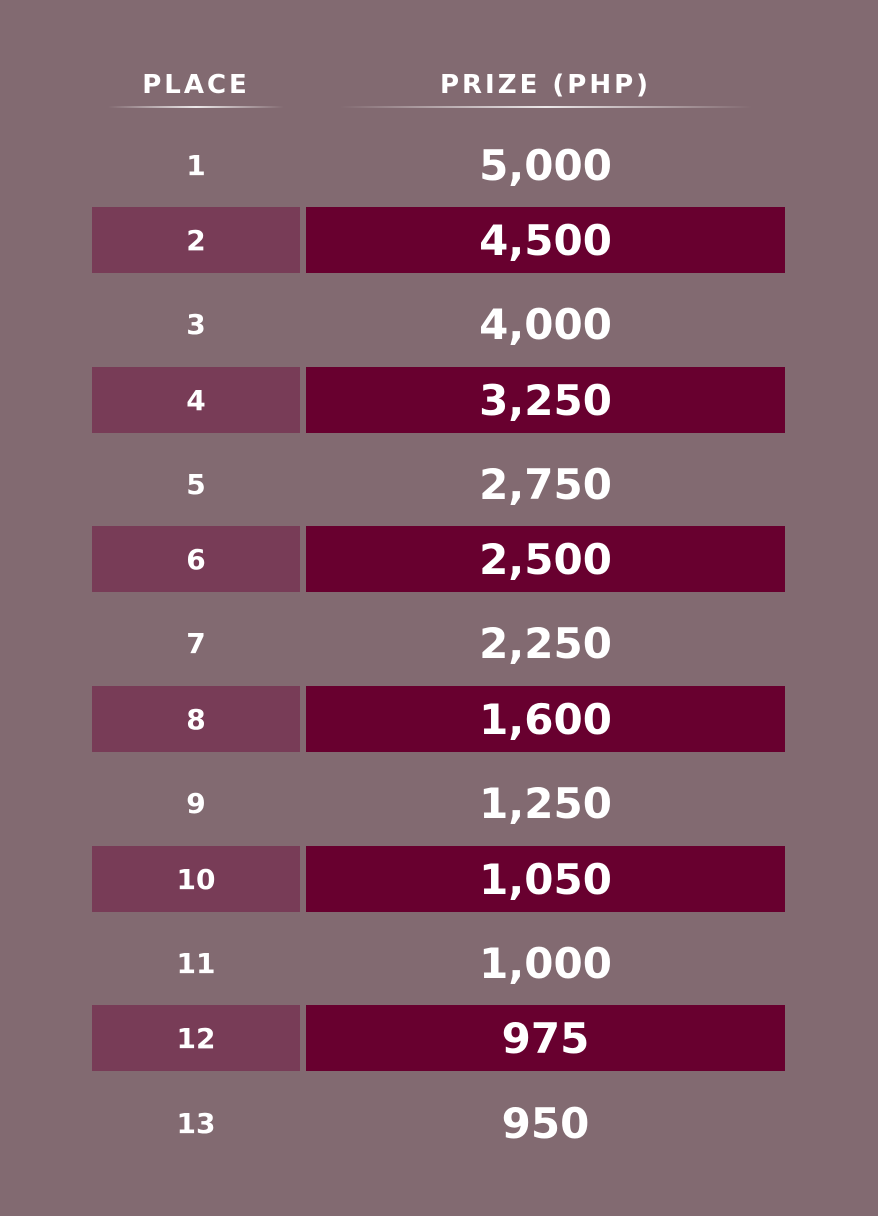 This screenshot has width=878, height=1216. I want to click on prize-cell: 1,050, so click(545, 879).